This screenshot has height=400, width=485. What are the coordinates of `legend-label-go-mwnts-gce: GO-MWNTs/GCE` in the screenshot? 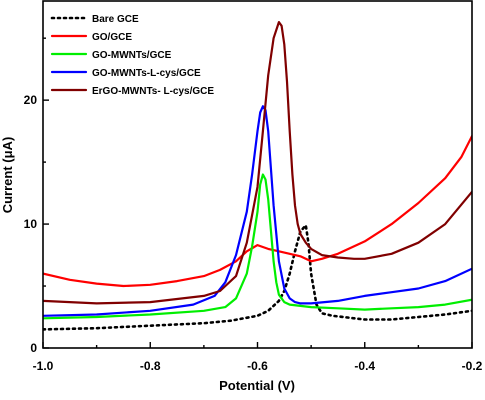 It's located at (132, 55).